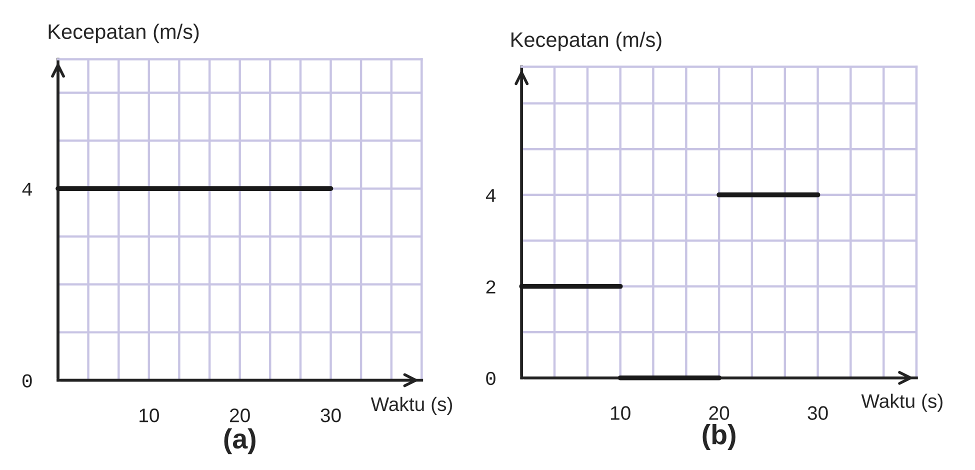 The image size is (975, 470). Describe the element at coordinates (491, 287) in the screenshot. I see `y-tick-label: 2` at that location.